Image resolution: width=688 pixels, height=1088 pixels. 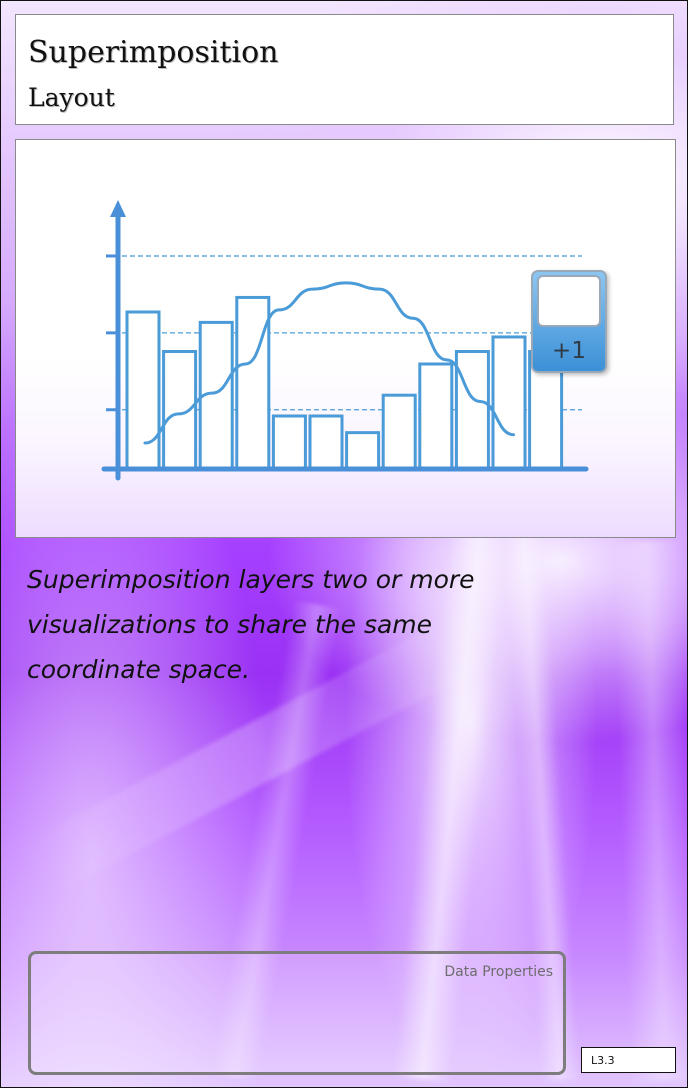 I want to click on y-axis-arrow, so click(x=118, y=208).